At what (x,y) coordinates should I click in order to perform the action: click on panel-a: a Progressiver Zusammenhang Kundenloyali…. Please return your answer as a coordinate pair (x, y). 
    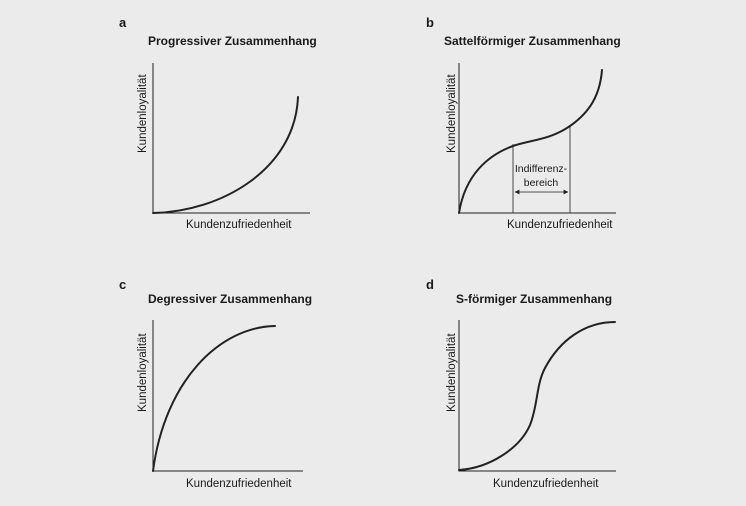
    Looking at the image, I should click on (218, 123).